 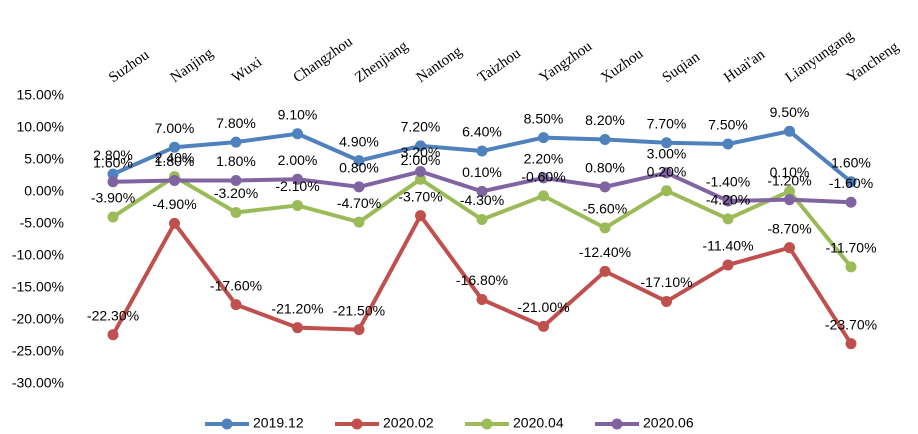 What do you see at coordinates (38, 383) in the screenshot?
I see `y-tick-label: -30.00%` at bounding box center [38, 383].